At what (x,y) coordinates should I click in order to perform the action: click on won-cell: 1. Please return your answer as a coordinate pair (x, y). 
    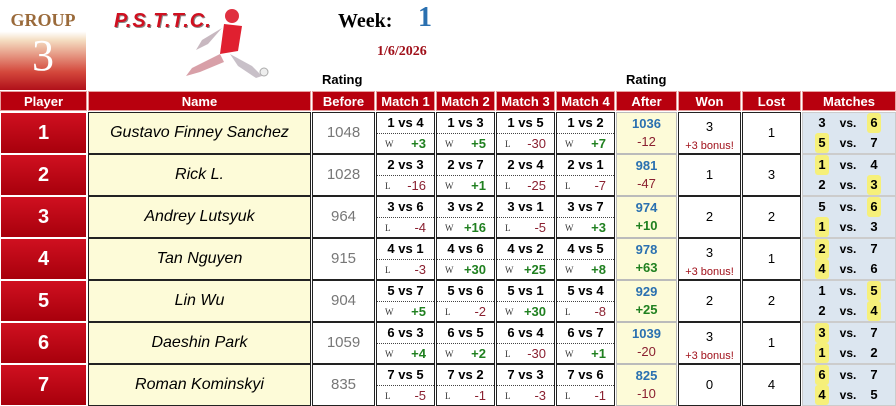
    Looking at the image, I should click on (709, 175).